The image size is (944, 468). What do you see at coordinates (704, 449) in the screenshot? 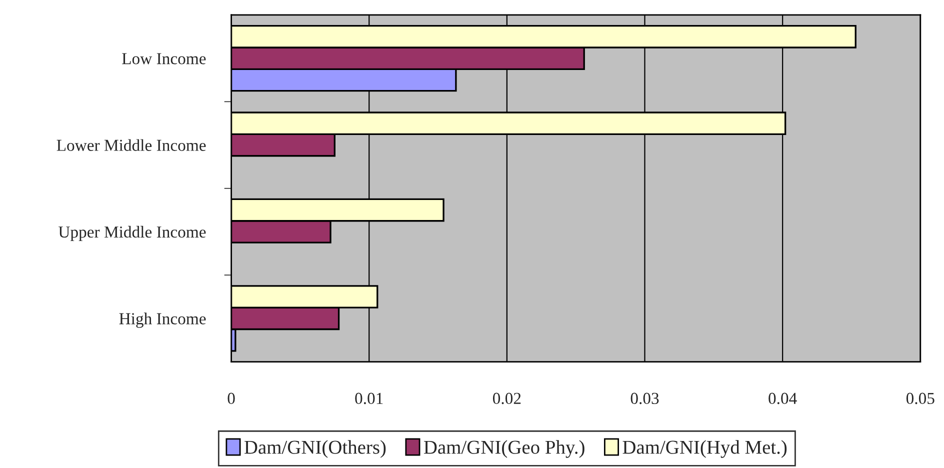
I see `legend-label: Dam/GNI(Hyd Met.)` at bounding box center [704, 449].